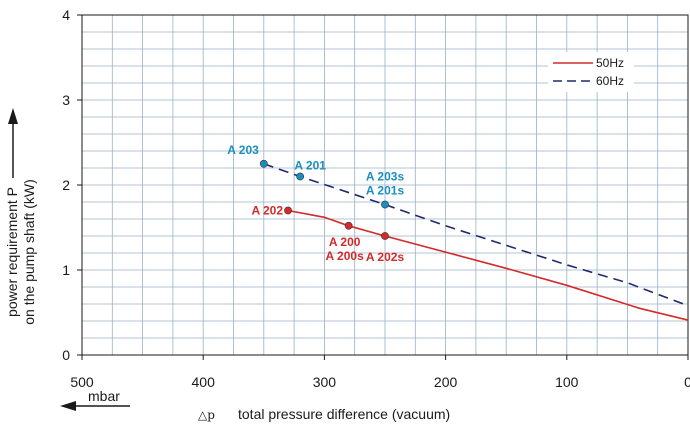 The height and width of the screenshot is (430, 690). Describe the element at coordinates (345, 256) in the screenshot. I see `point-label: A 200s` at that location.